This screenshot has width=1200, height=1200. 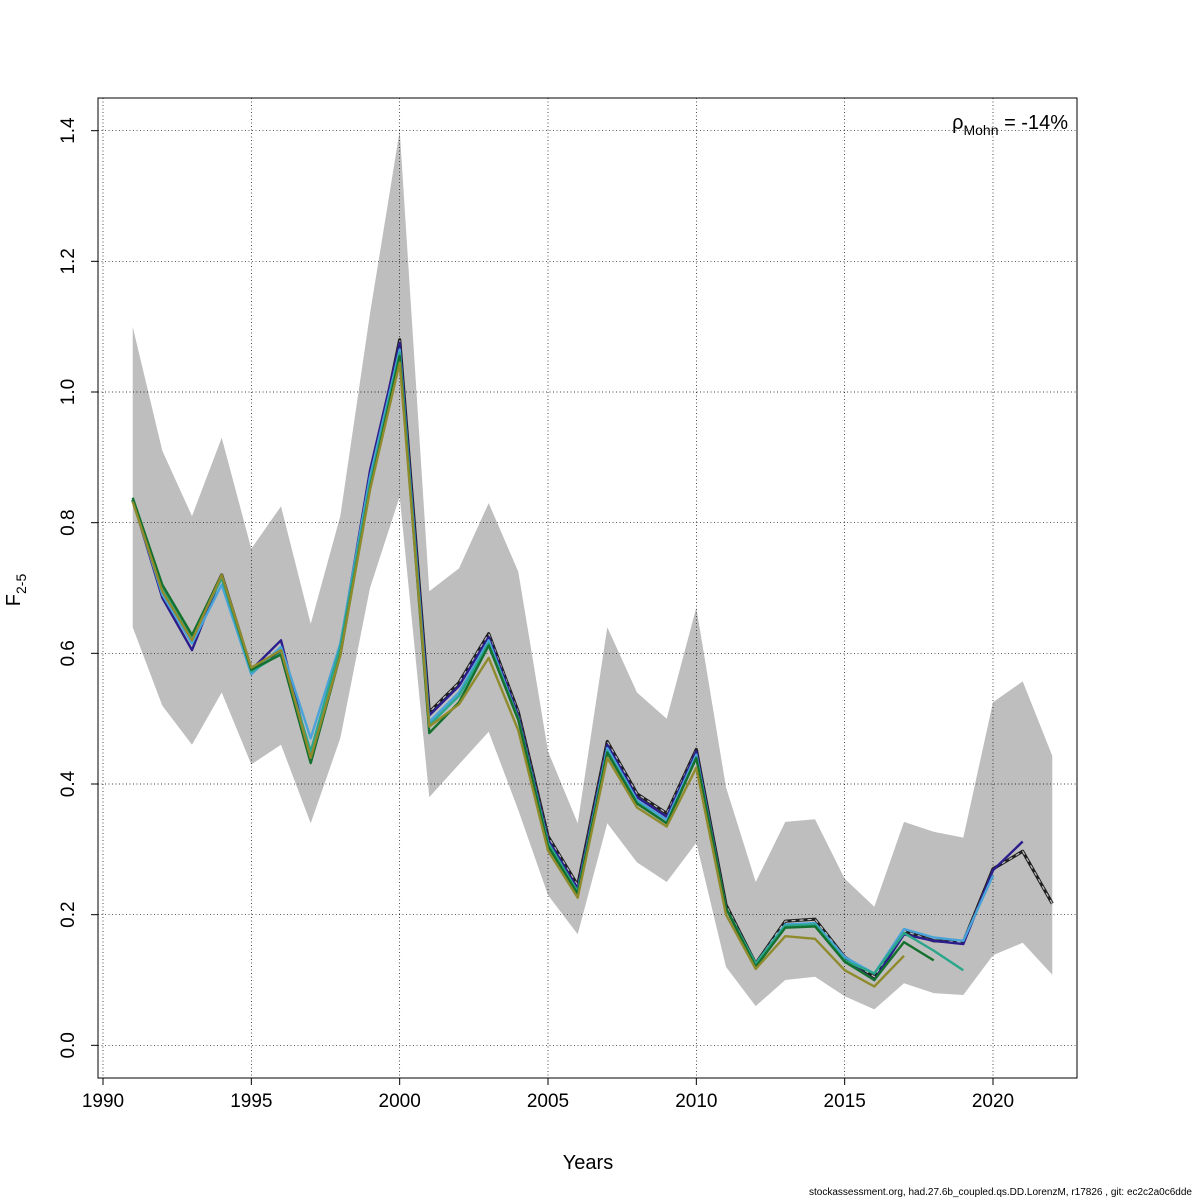 What do you see at coordinates (845, 1101) in the screenshot?
I see `x-tick-label: 2015` at bounding box center [845, 1101].